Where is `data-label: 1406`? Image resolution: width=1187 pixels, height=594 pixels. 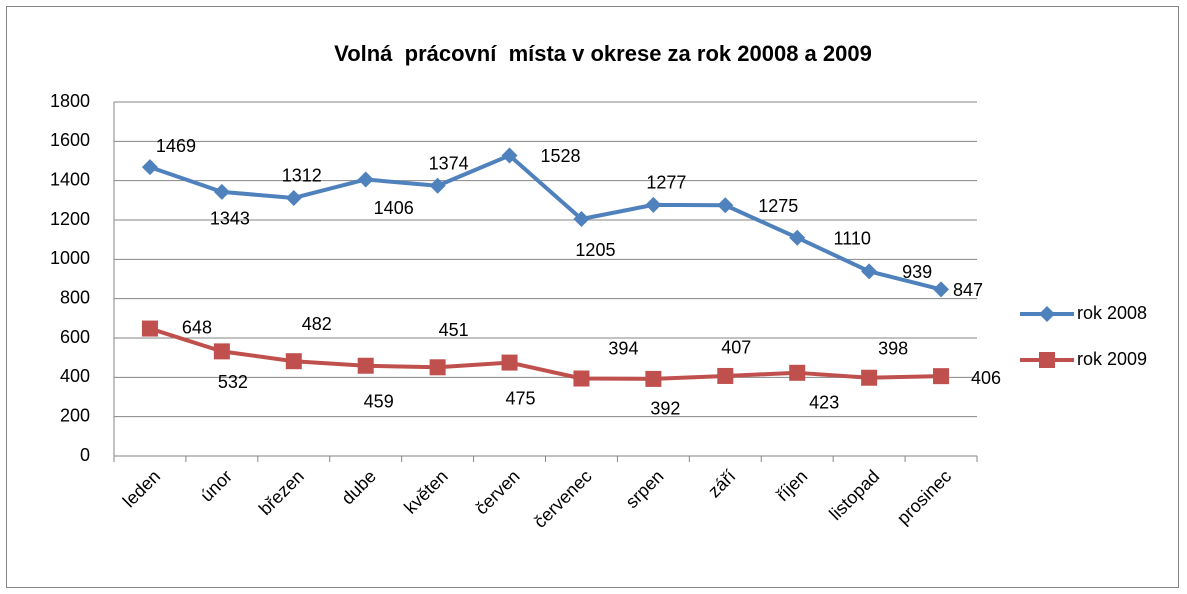 data-label: 1406 is located at coordinates (394, 208).